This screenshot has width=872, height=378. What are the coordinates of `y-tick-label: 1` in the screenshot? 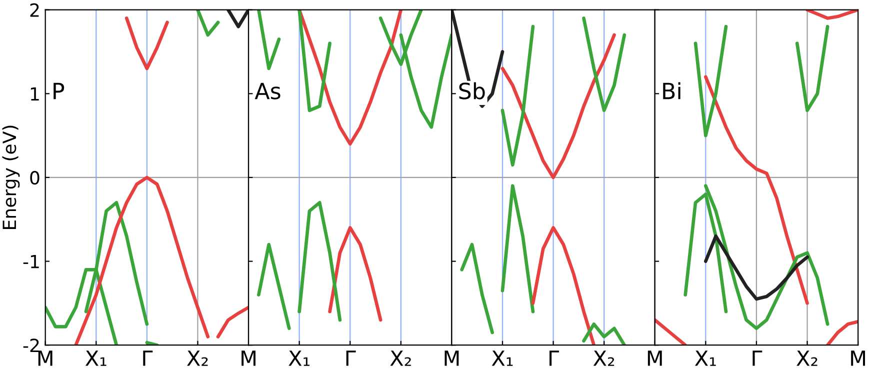 It's located at (34, 94).